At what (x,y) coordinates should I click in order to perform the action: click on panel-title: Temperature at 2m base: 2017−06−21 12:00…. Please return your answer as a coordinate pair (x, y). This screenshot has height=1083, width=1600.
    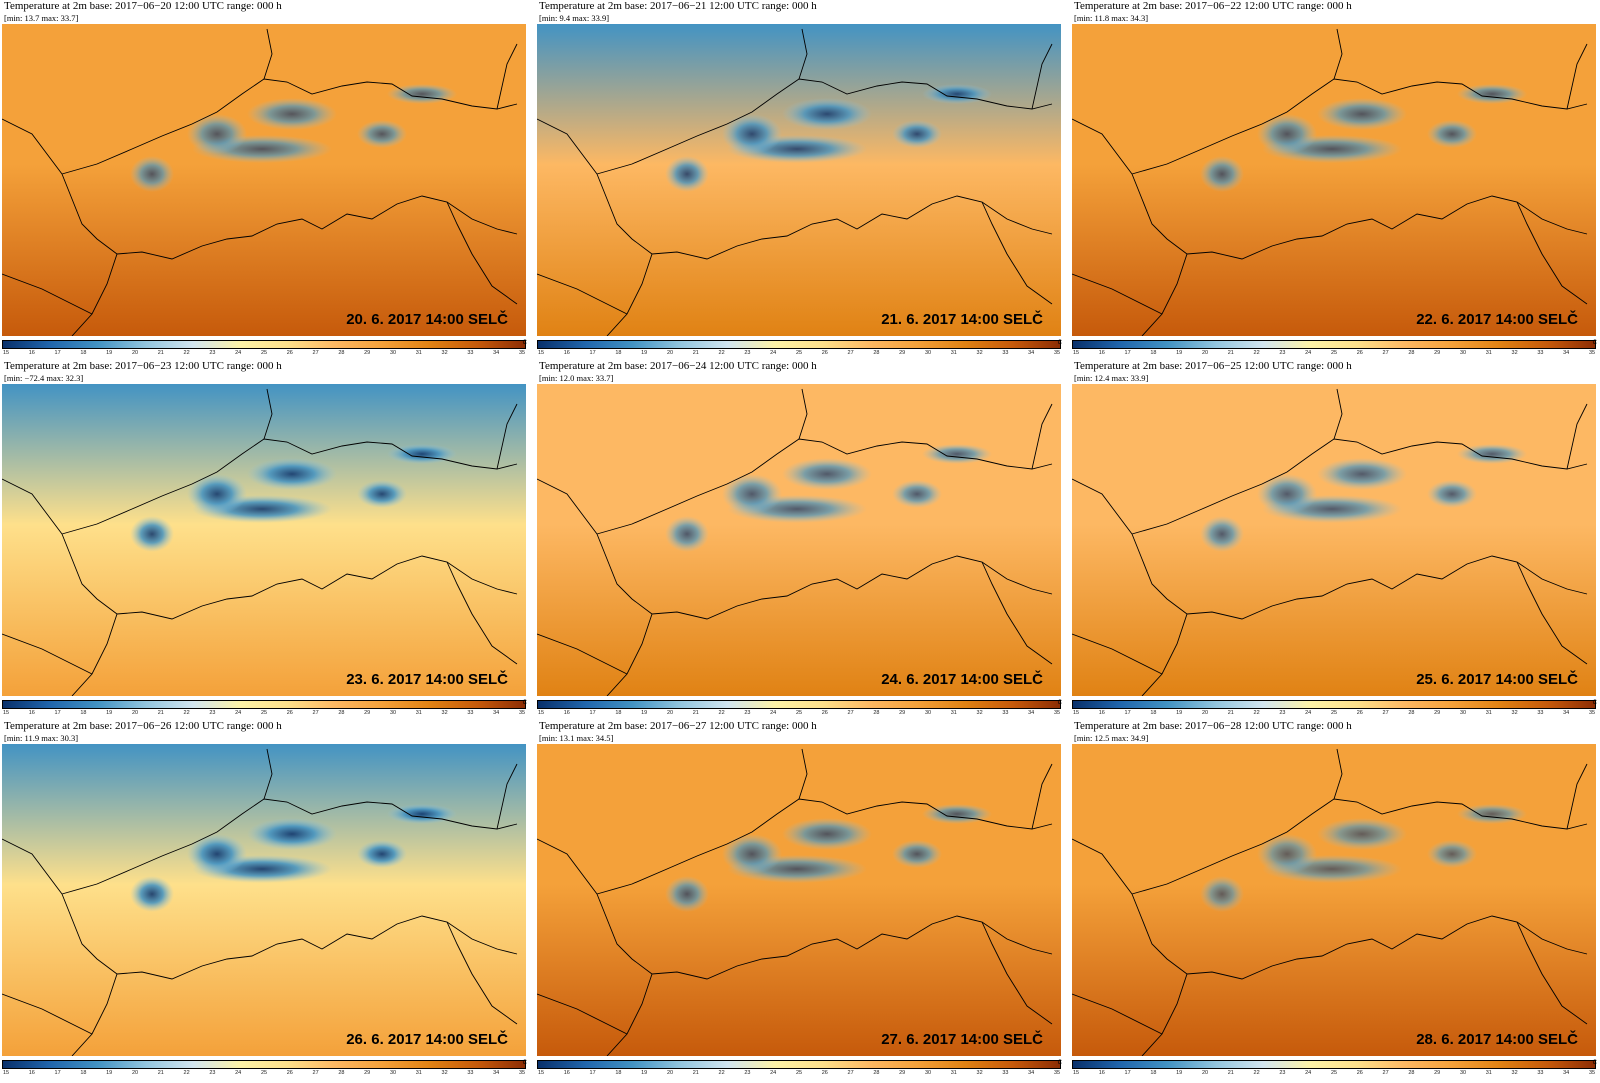
    Looking at the image, I should click on (678, 6).